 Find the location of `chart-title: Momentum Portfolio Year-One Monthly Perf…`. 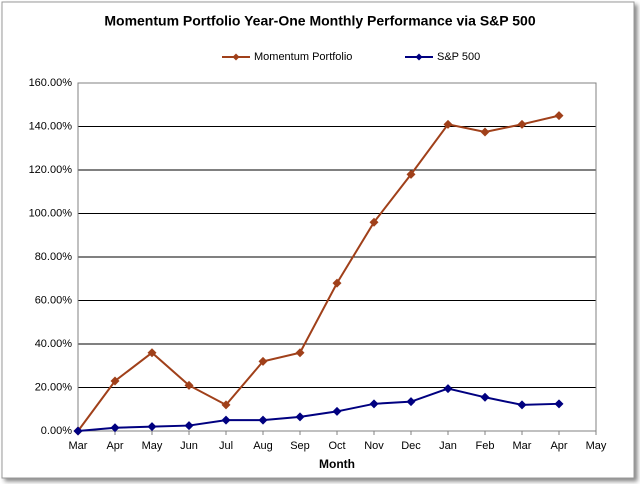

chart-title: Momentum Portfolio Year-One Monthly Perf… is located at coordinates (319, 21).